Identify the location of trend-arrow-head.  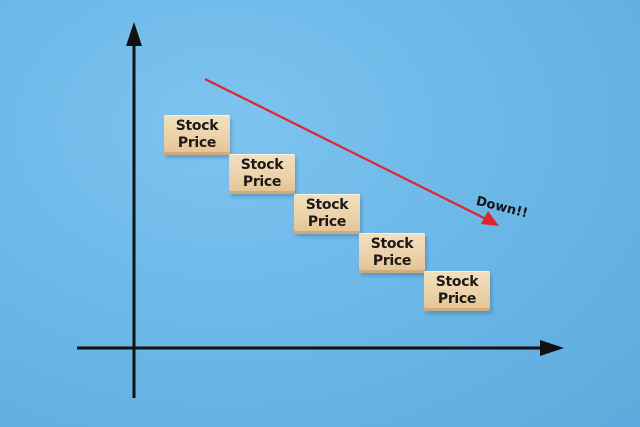
(490, 218).